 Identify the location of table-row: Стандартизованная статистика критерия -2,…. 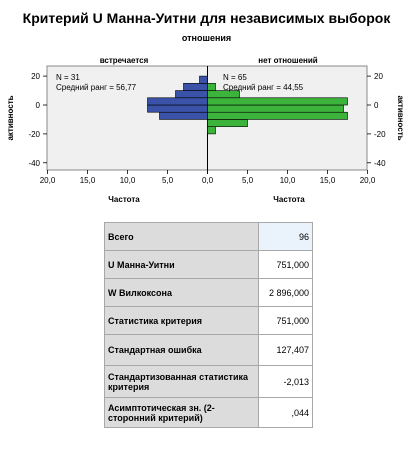
(208, 381).